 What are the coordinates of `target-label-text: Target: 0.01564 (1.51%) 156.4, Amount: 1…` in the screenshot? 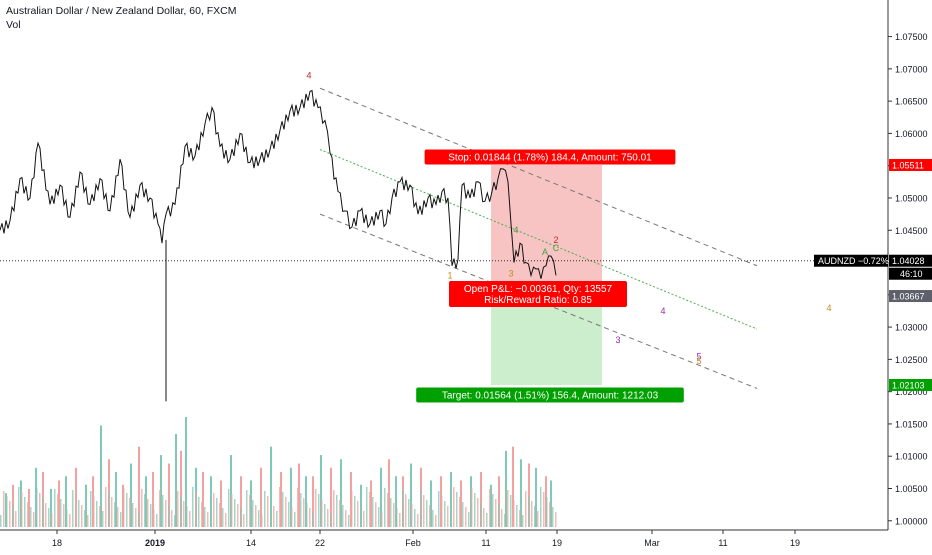 It's located at (550, 396).